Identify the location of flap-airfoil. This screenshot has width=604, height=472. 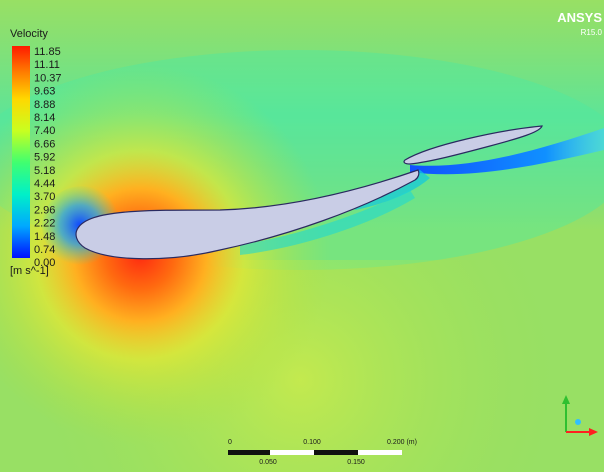
(473, 145).